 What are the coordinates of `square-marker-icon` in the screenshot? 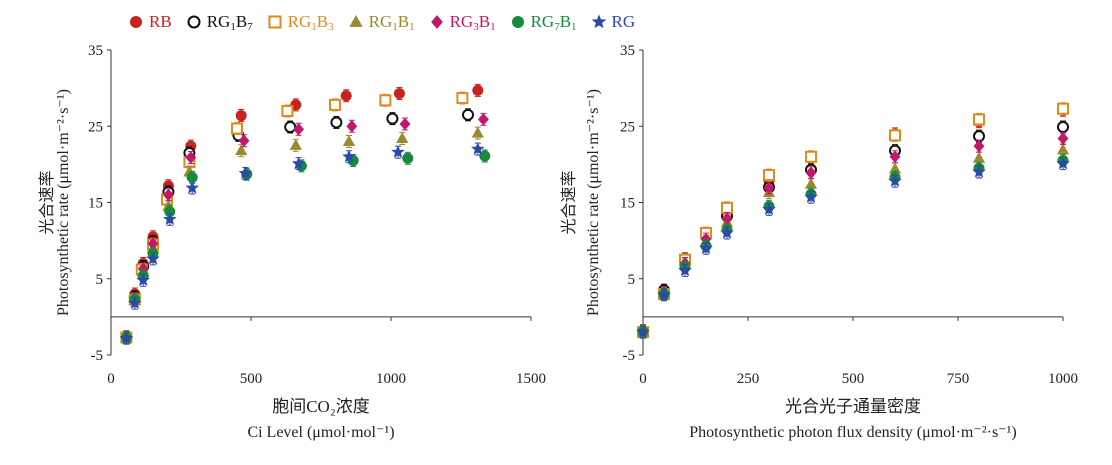 It's located at (275, 22).